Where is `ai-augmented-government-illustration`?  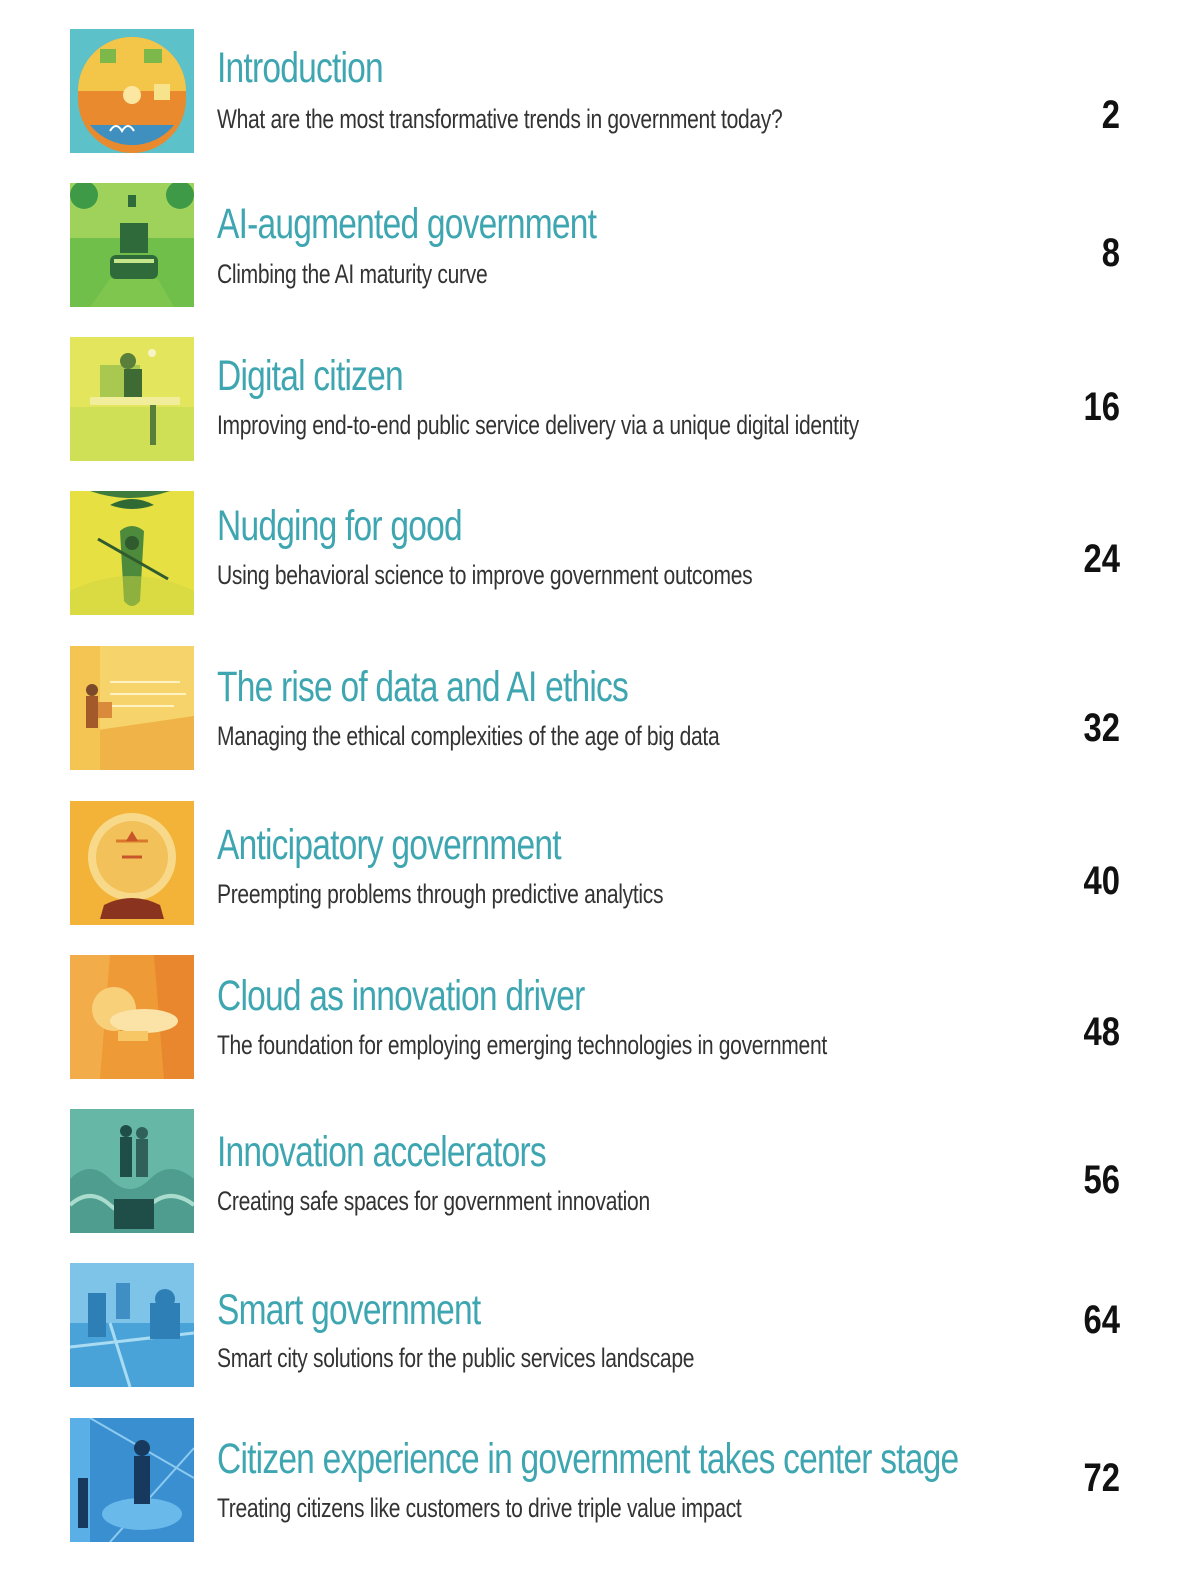 ai-augmented-government-illustration is located at coordinates (132, 245).